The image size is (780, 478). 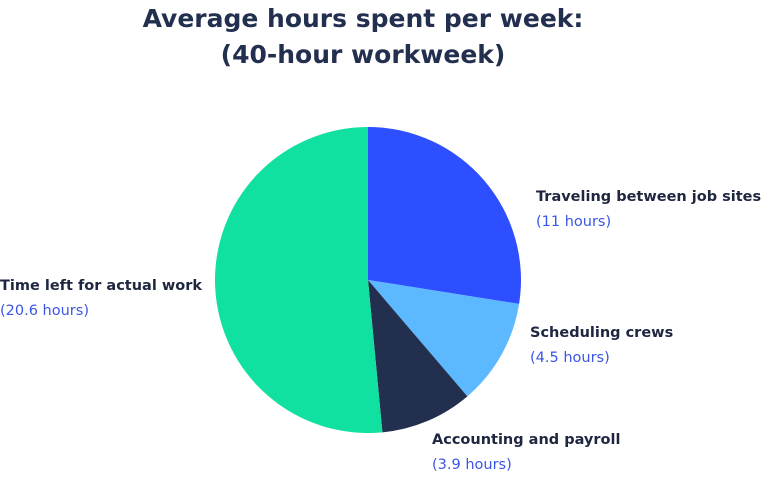 What do you see at coordinates (573, 222) in the screenshot?
I see `slice-value-label: (11 hours)` at bounding box center [573, 222].